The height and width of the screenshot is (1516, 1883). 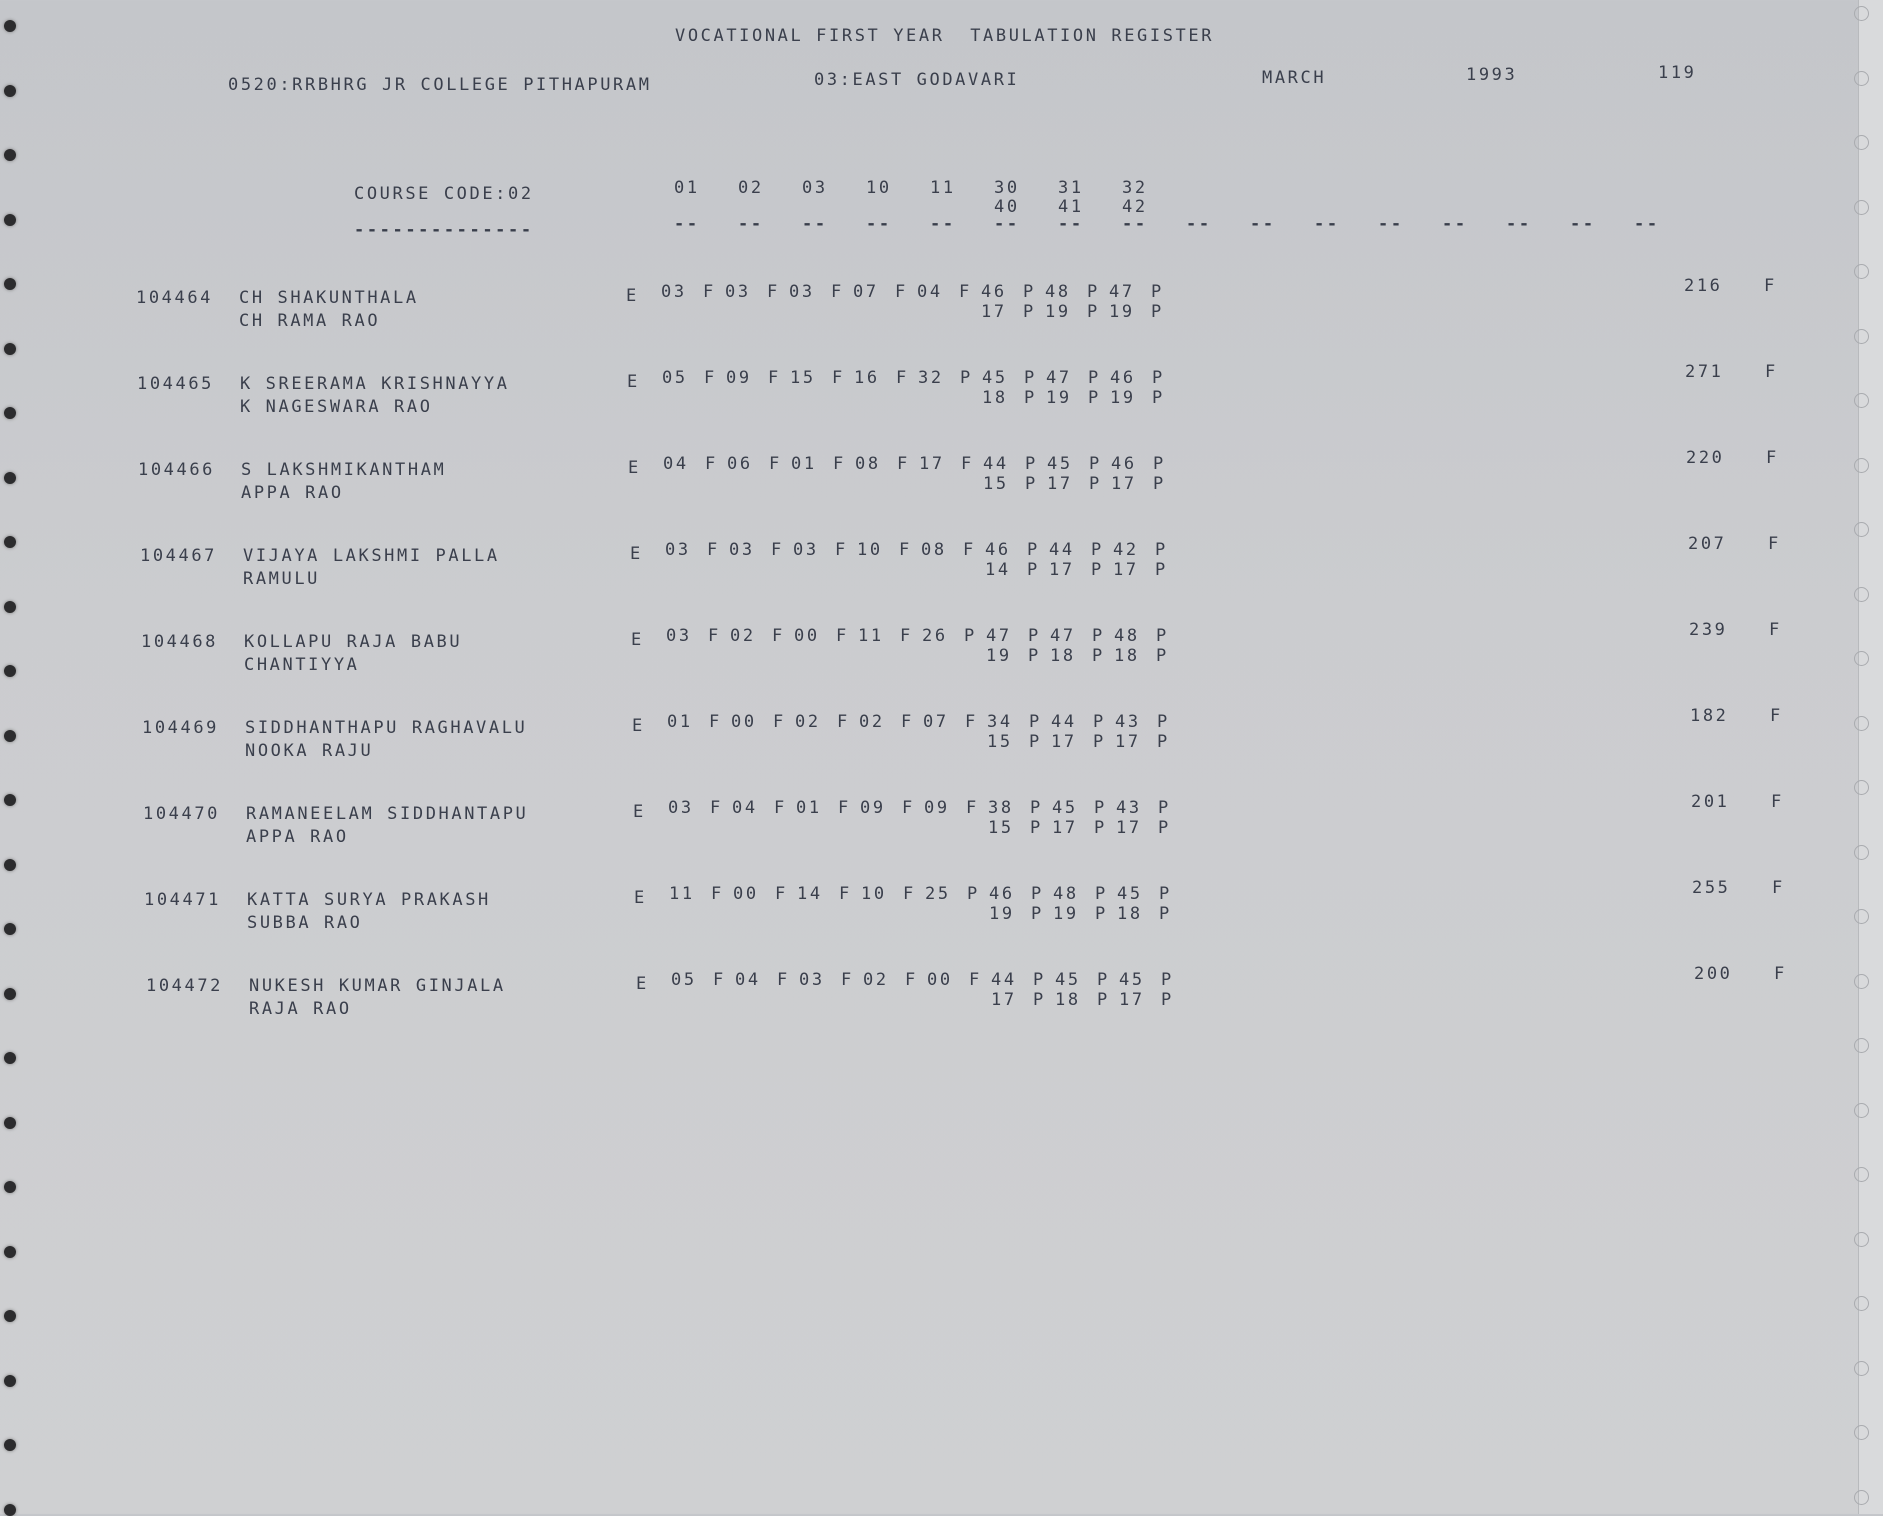 What do you see at coordinates (1710, 802) in the screenshot?
I see `total-marks: 201` at bounding box center [1710, 802].